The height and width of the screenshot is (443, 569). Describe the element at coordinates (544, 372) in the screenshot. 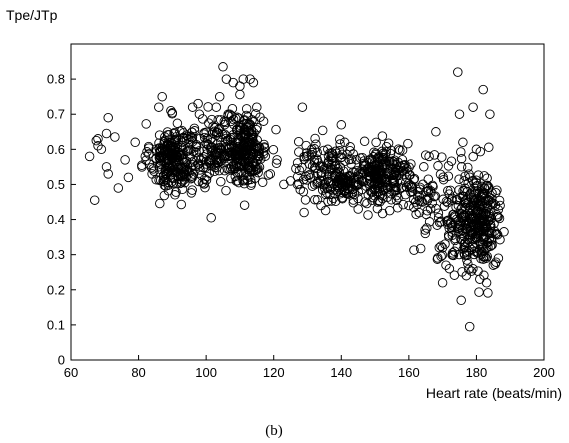

I see `x-tick-label: 200` at that location.